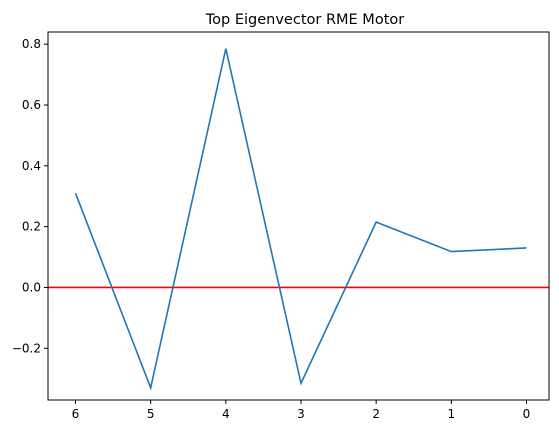 The image size is (559, 435). What do you see at coordinates (76, 414) in the screenshot?
I see `x-tick-label-0: 6` at bounding box center [76, 414].